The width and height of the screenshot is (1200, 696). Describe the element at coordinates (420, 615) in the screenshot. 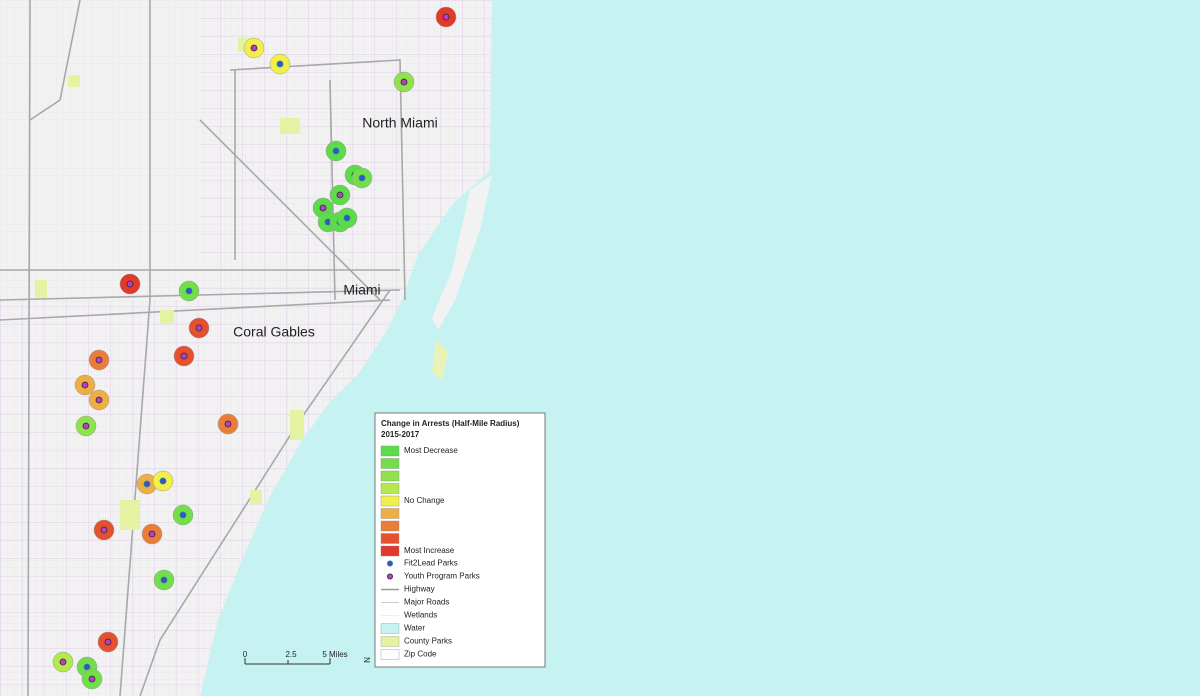

I see `legend-label: Wetlands` at that location.